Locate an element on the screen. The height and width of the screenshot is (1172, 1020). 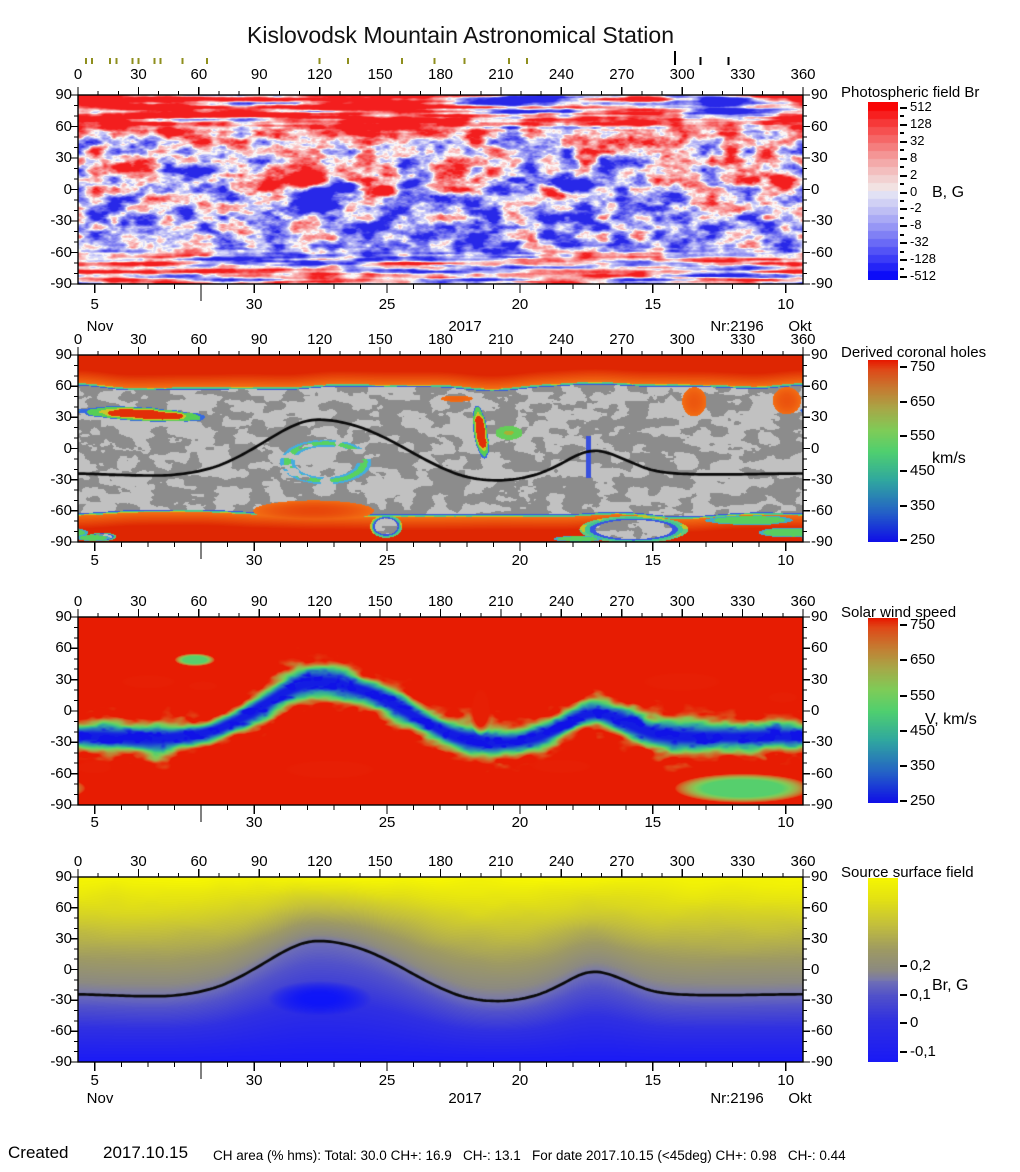
lon-tick-label: 180 is located at coordinates (440, 74).